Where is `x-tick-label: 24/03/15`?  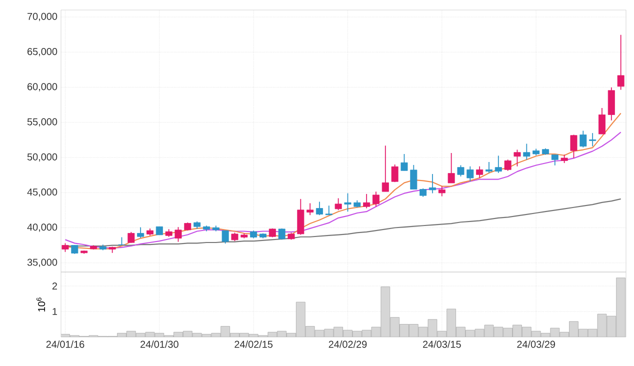 x-tick-label: 24/03/15 is located at coordinates (442, 344).